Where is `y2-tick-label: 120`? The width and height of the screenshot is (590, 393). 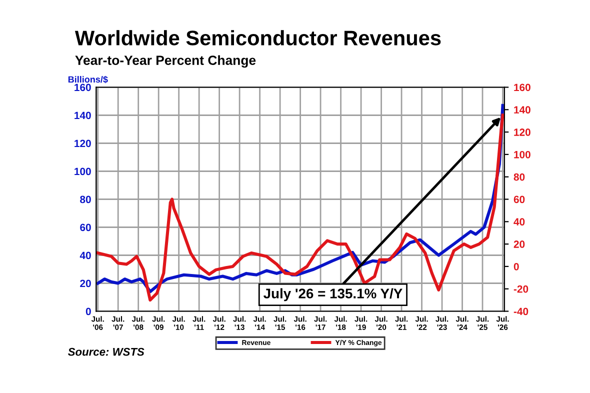
y2-tick-label: 120 is located at coordinates (522, 132).